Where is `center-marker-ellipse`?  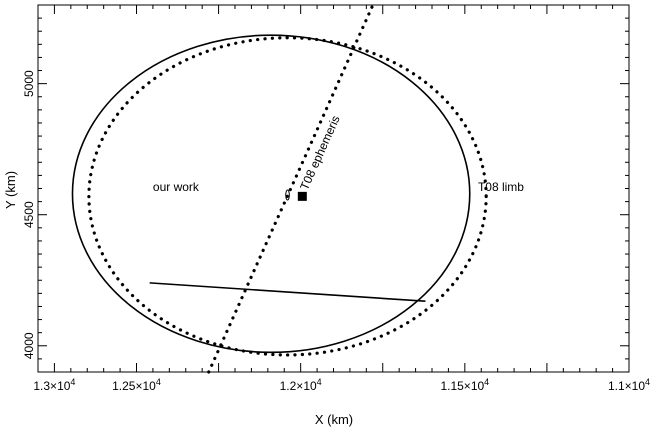 center-marker-ellipse is located at coordinates (287, 195).